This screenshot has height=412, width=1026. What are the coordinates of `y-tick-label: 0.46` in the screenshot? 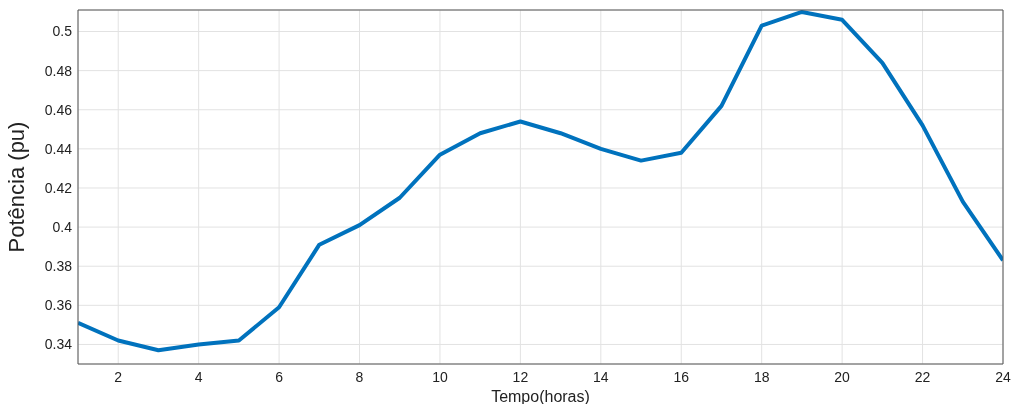 It's located at (58, 109).